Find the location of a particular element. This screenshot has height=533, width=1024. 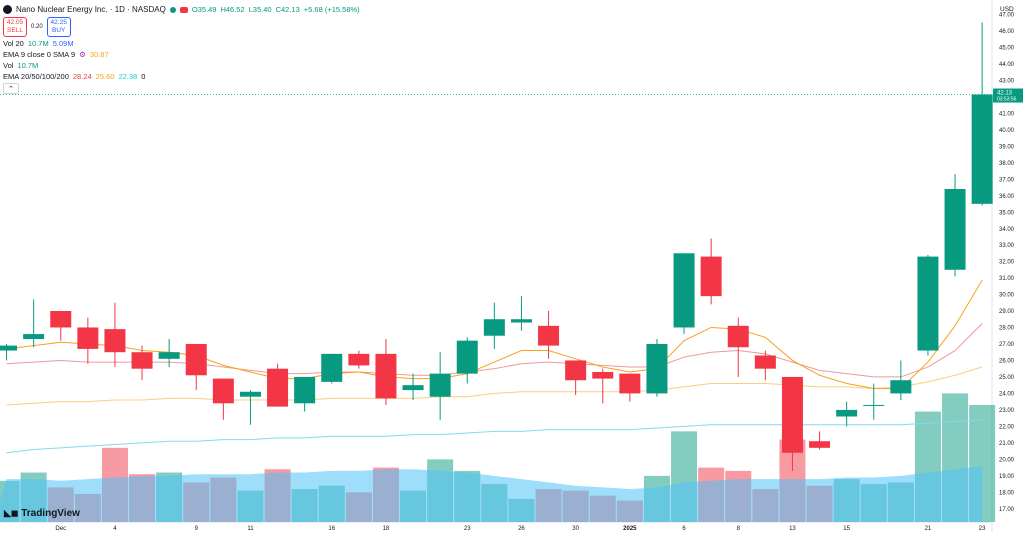

ohlc-open: O35.49 is located at coordinates (204, 9).